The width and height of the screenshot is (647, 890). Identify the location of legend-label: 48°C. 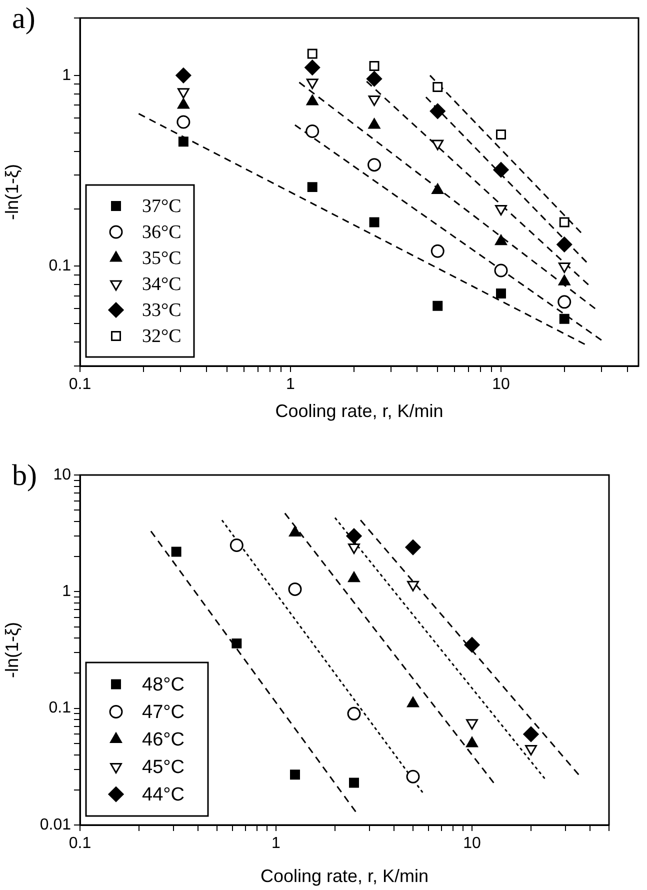
(163, 685).